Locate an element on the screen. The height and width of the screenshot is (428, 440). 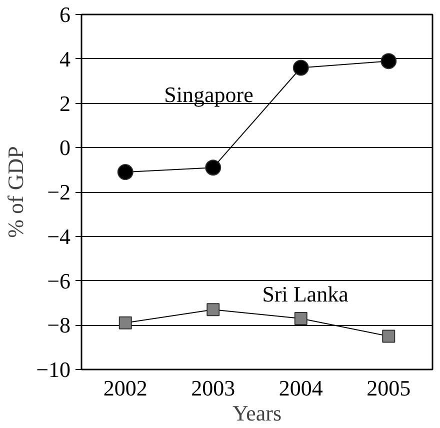
y-tick-label: −8 is located at coordinates (59, 325).